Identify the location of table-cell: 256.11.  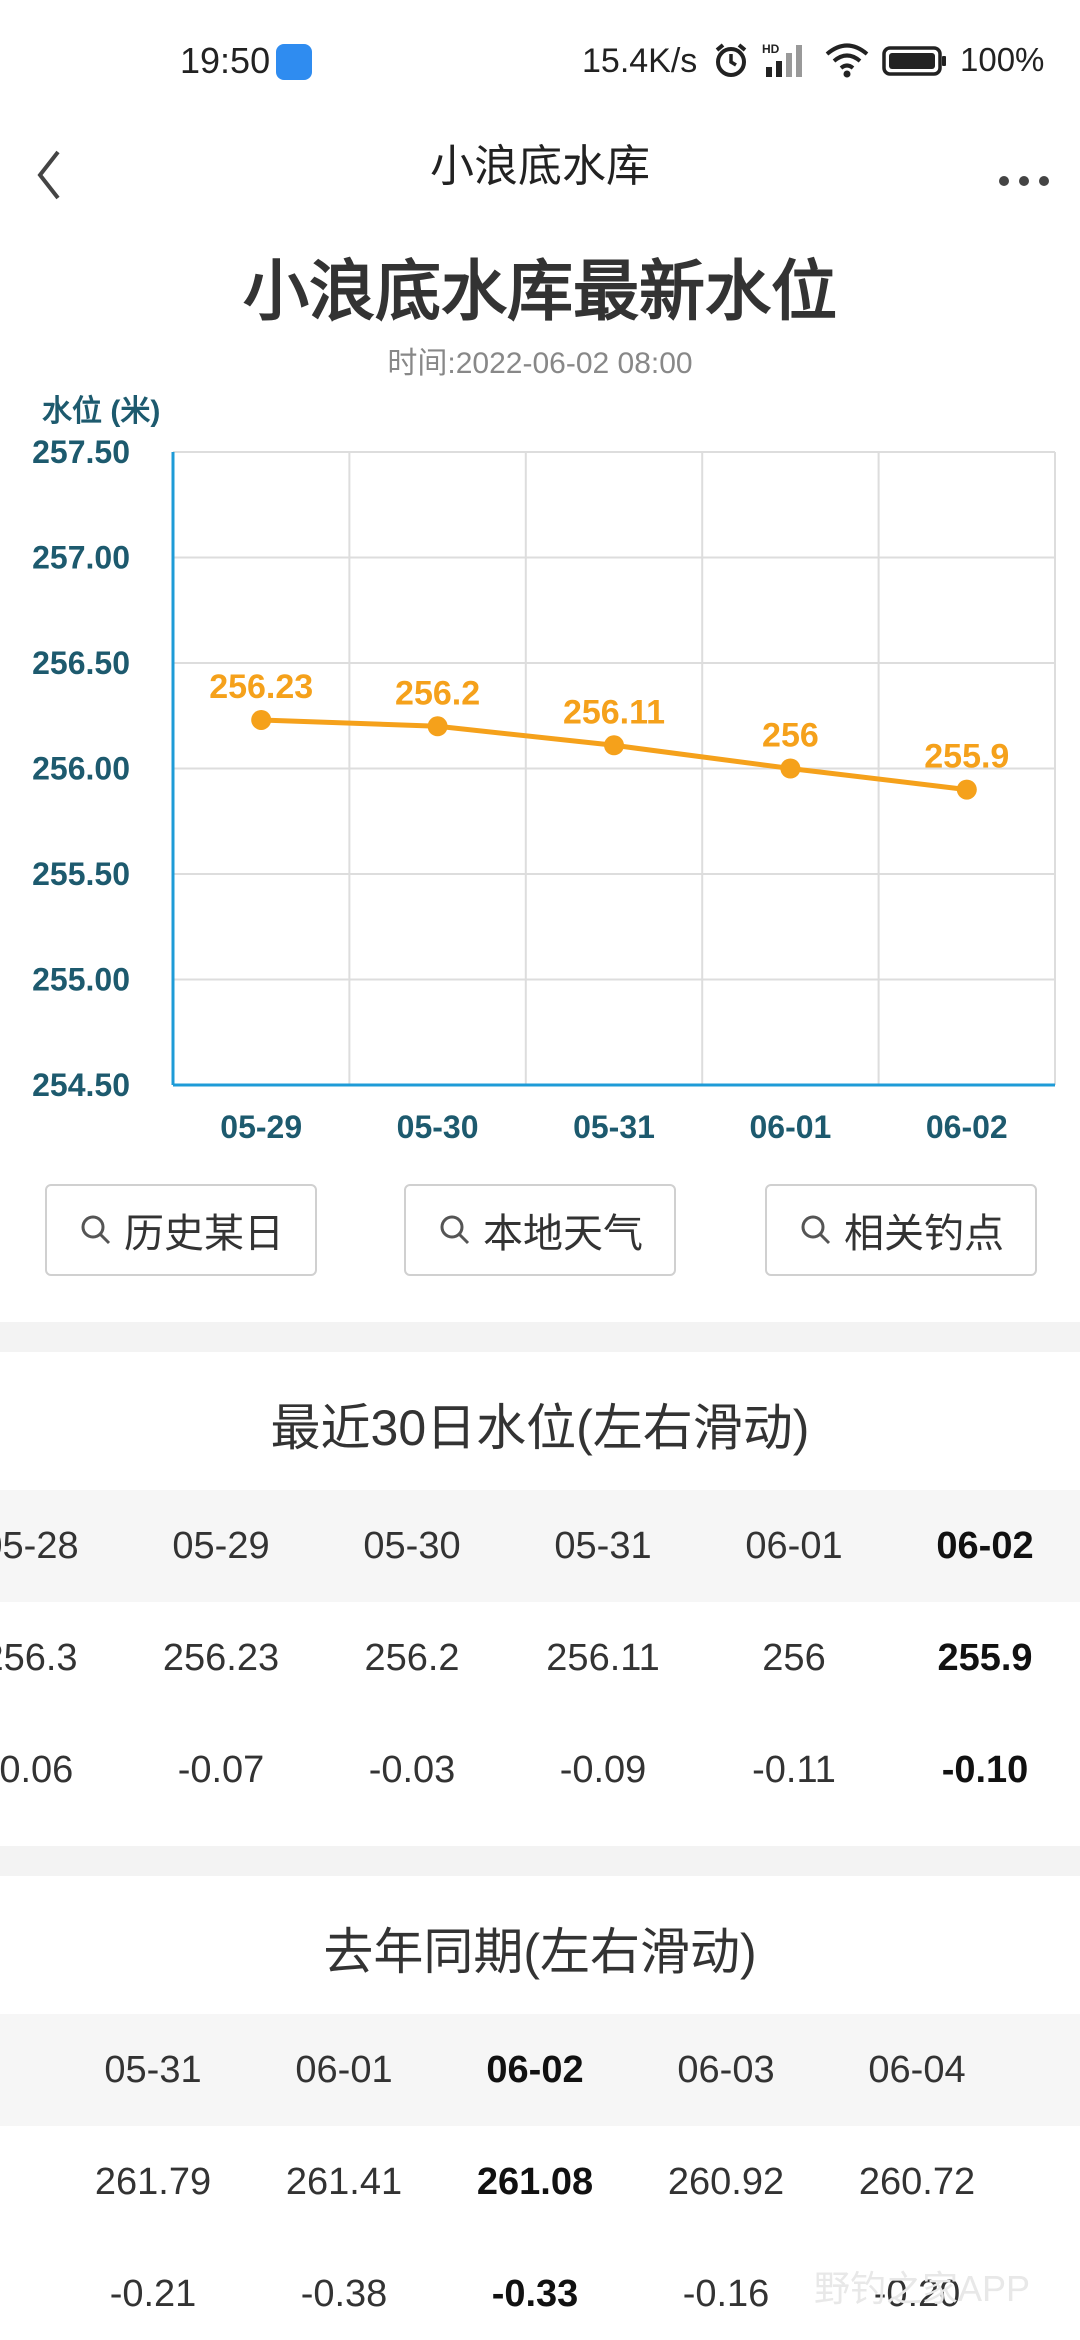
(603, 1658).